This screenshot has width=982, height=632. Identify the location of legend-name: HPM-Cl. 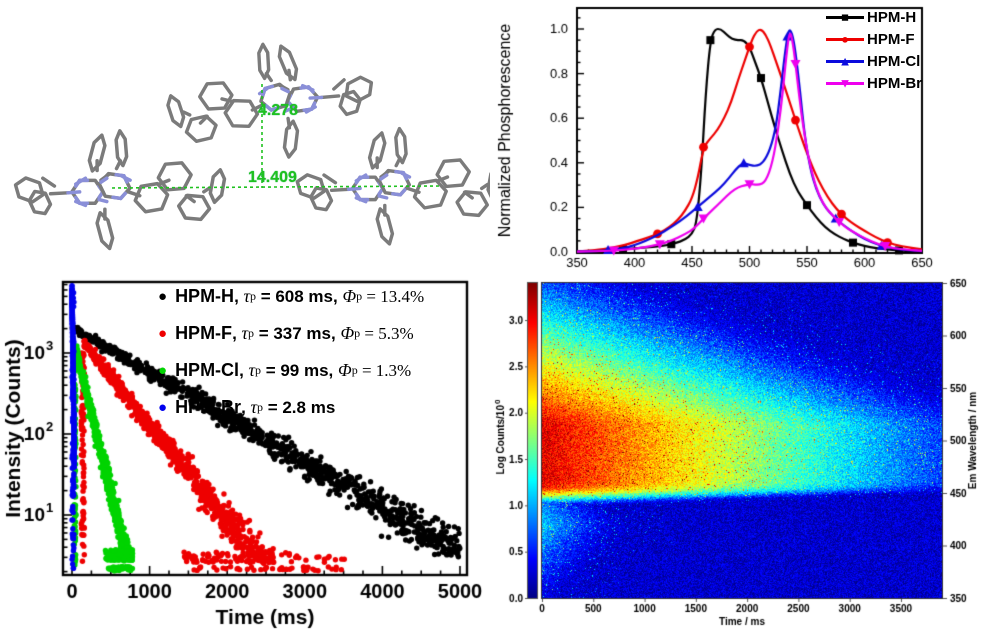
(207, 370).